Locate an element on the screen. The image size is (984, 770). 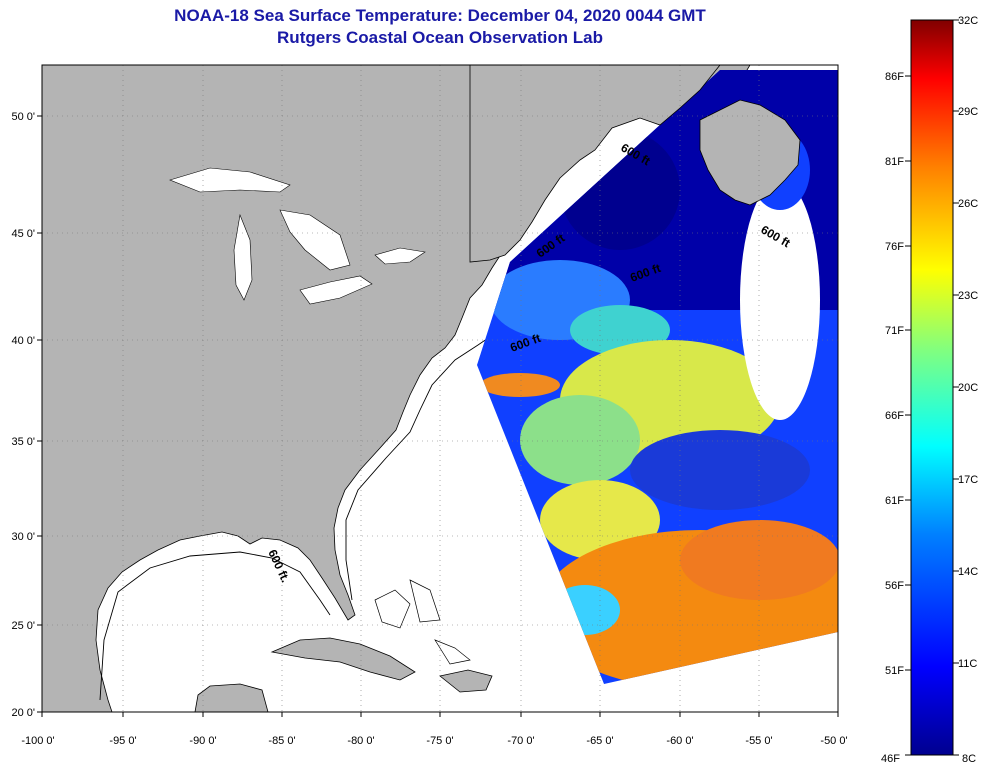
lat-tick-label: 40 0' is located at coordinates (23, 341).